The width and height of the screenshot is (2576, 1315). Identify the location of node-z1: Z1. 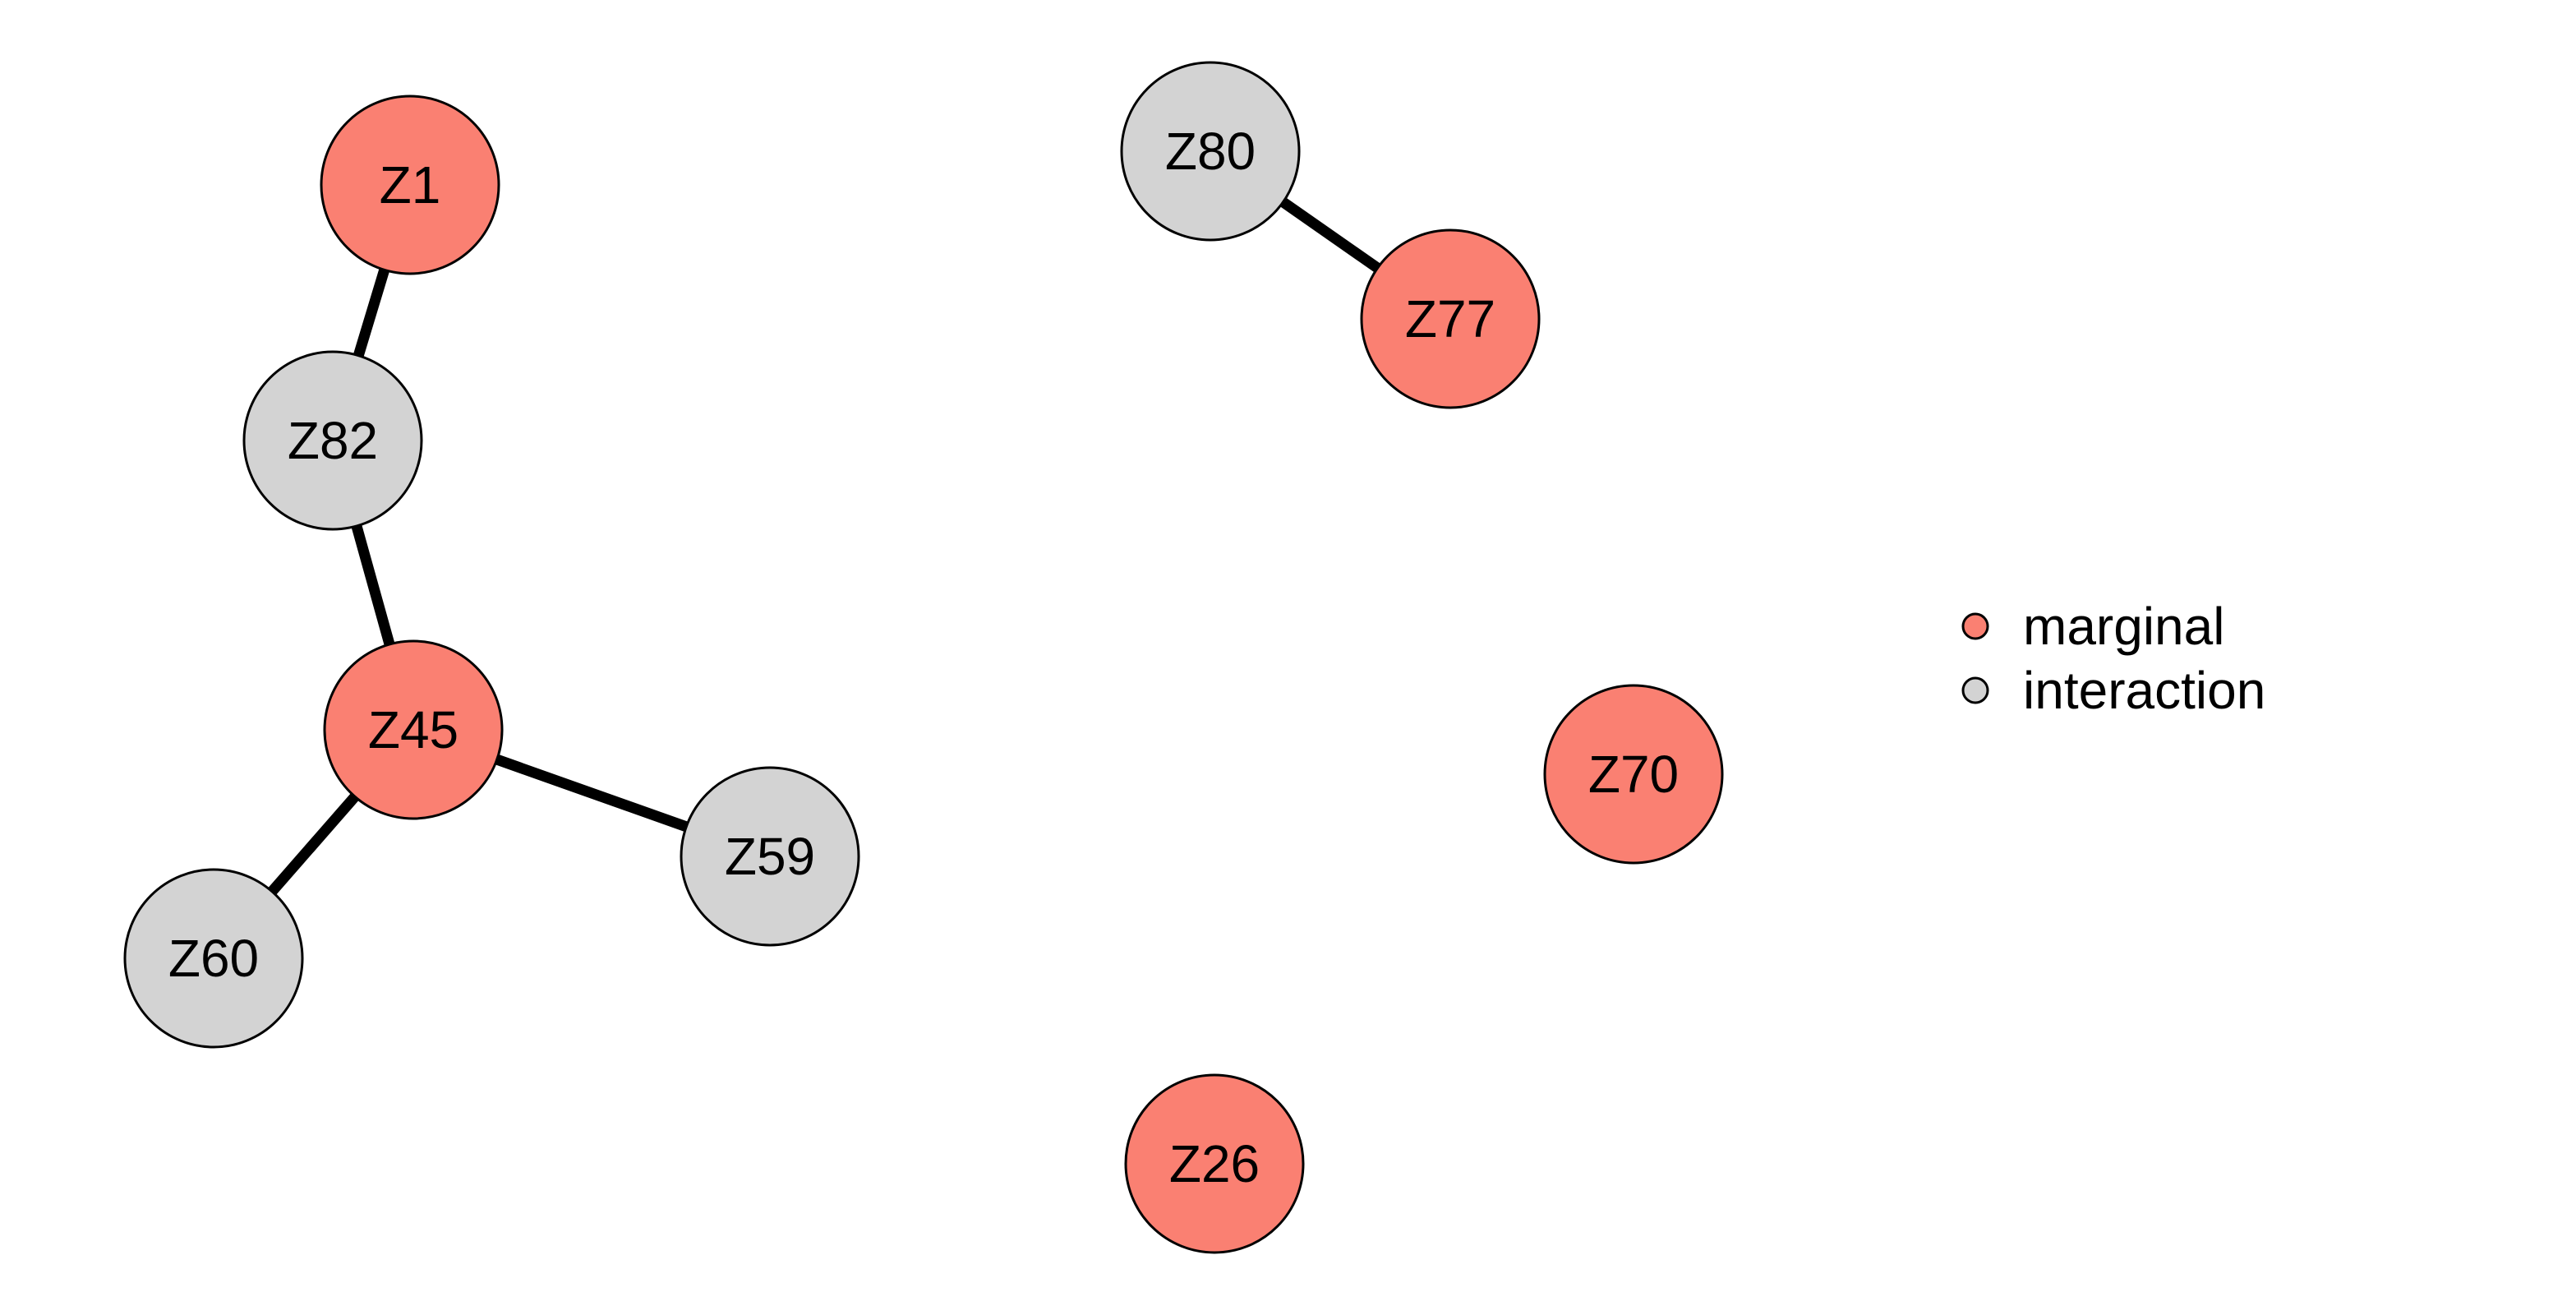
(410, 185).